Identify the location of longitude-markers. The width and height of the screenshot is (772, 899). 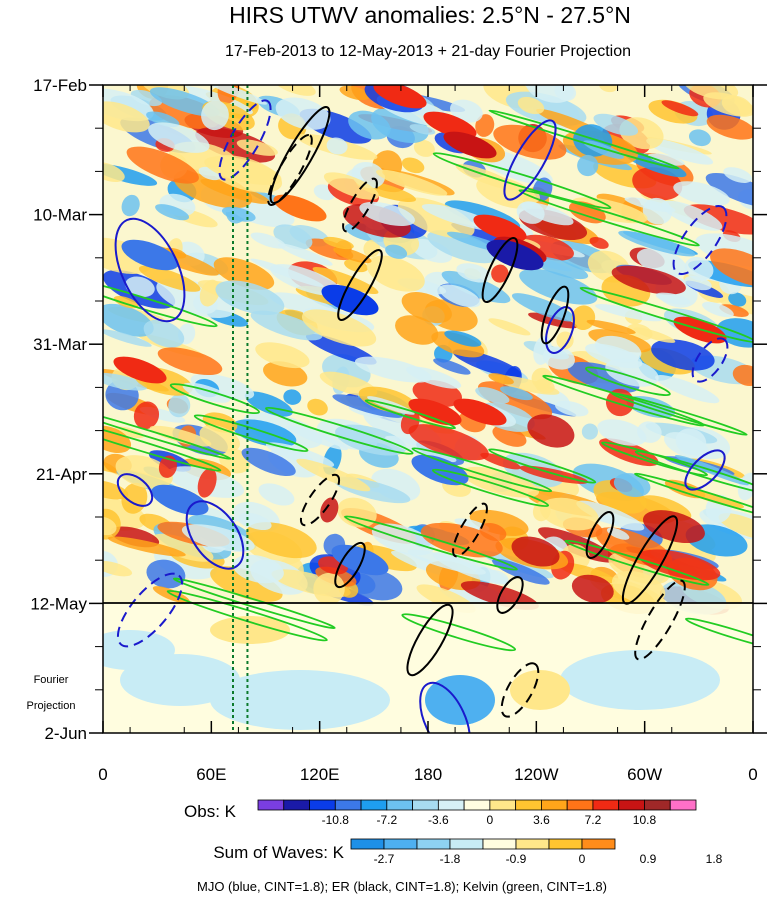
(240, 409).